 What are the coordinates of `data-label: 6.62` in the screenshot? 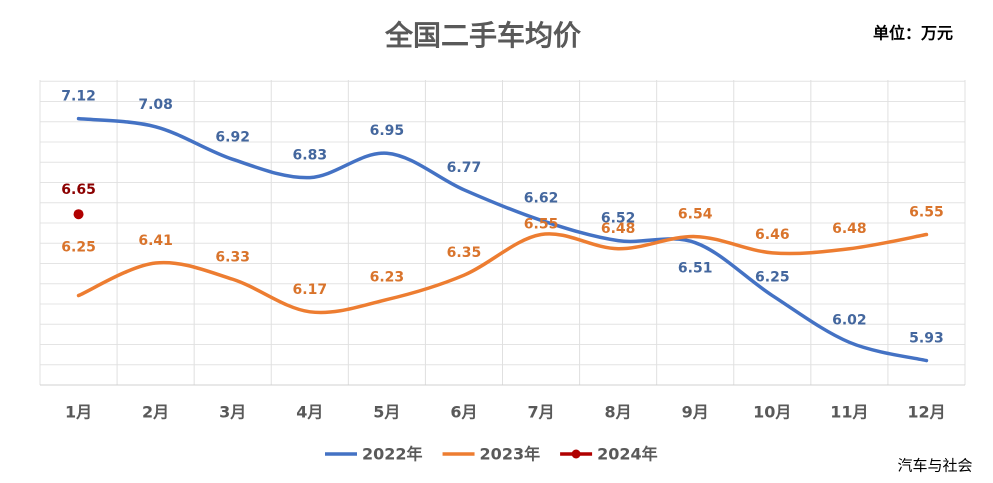 It's located at (541, 198).